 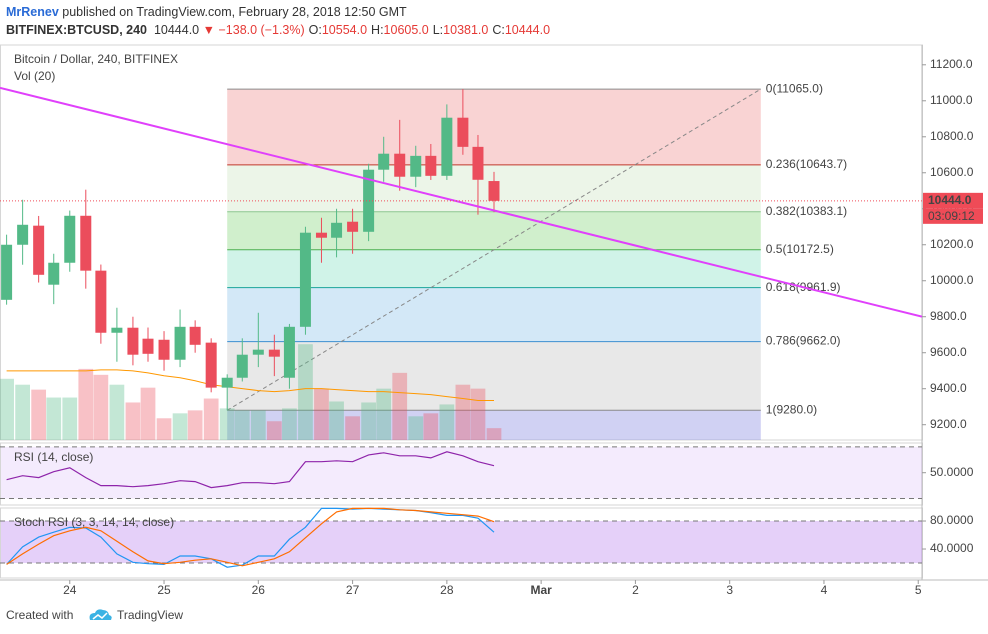 I want to click on y-tick-label: 11200.0, so click(x=951, y=64).